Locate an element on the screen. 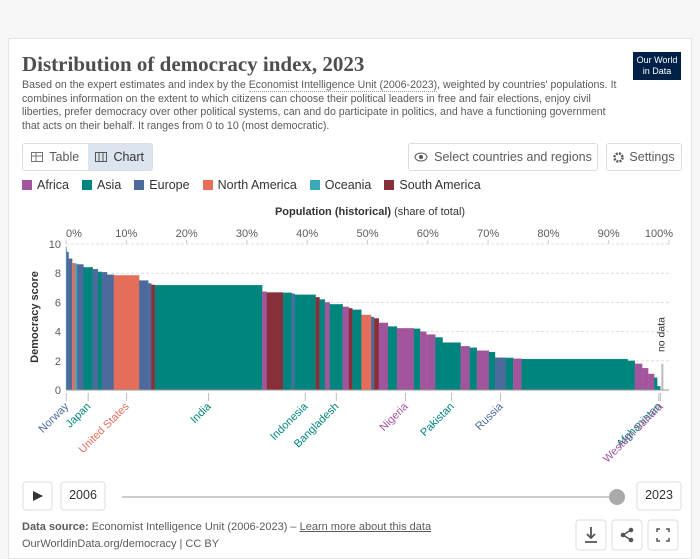  start-year: 2006 is located at coordinates (83, 495).